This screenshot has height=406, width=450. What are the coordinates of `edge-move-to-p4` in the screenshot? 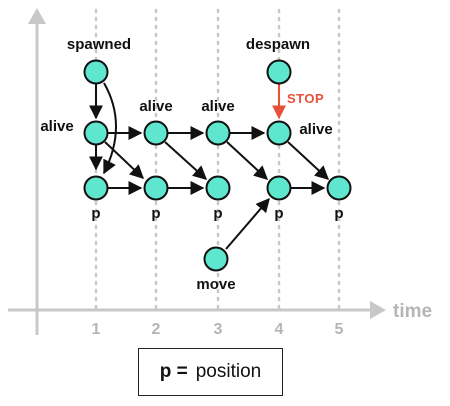 It's located at (247, 223).